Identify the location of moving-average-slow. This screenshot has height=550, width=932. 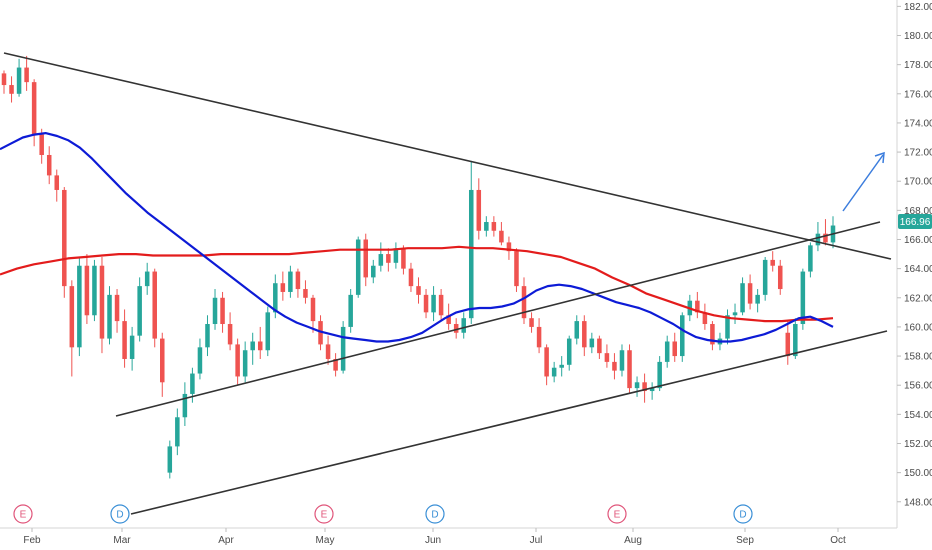
(417, 284).